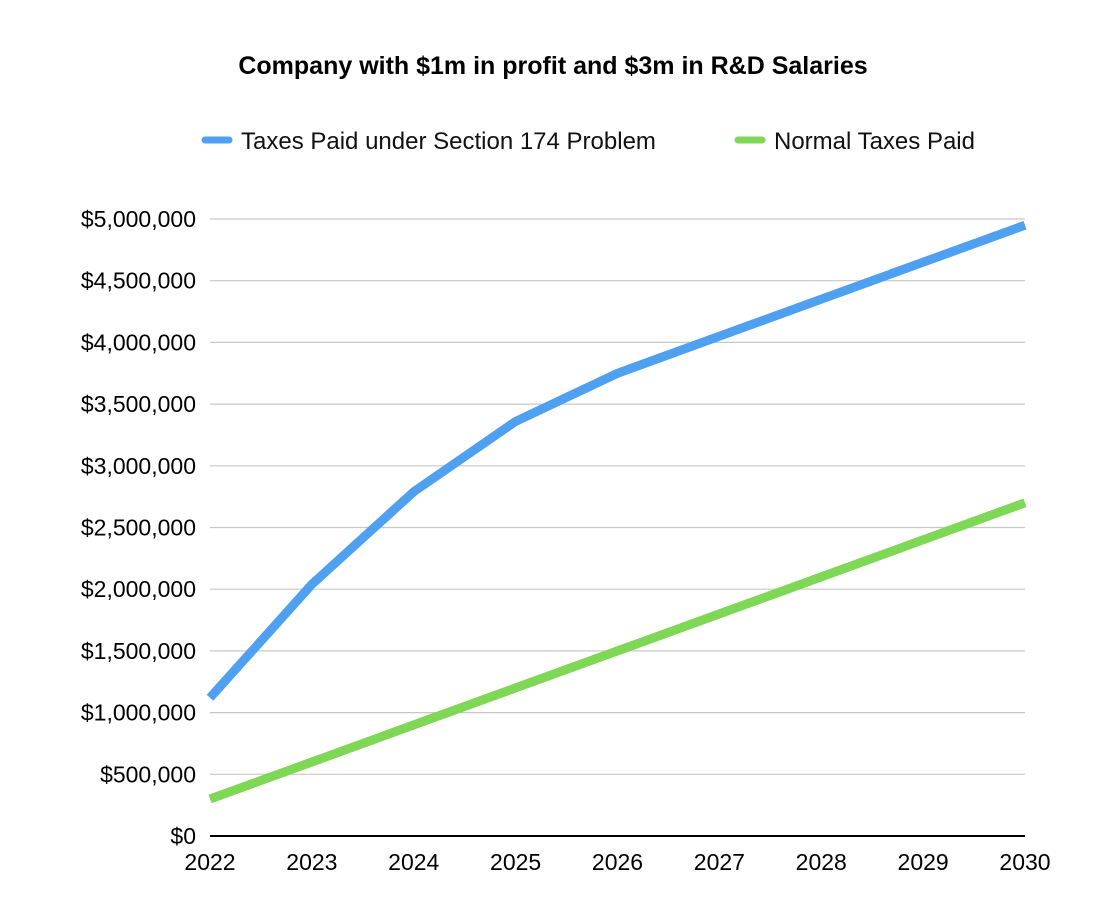 The height and width of the screenshot is (924, 1094). I want to click on y-tick-label-4: $2,000,000, so click(138, 589).